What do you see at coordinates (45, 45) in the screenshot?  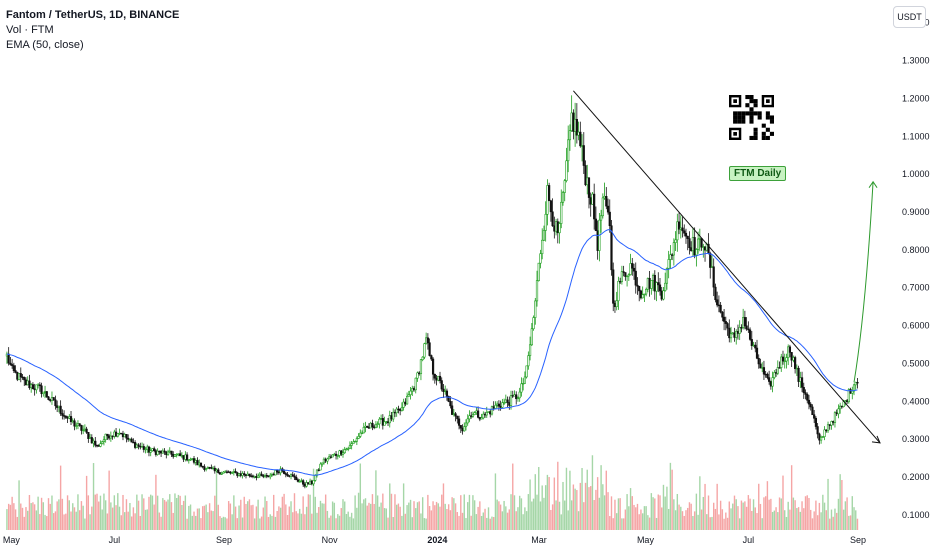 I see `legend-ema: EMA (50, close)` at bounding box center [45, 45].